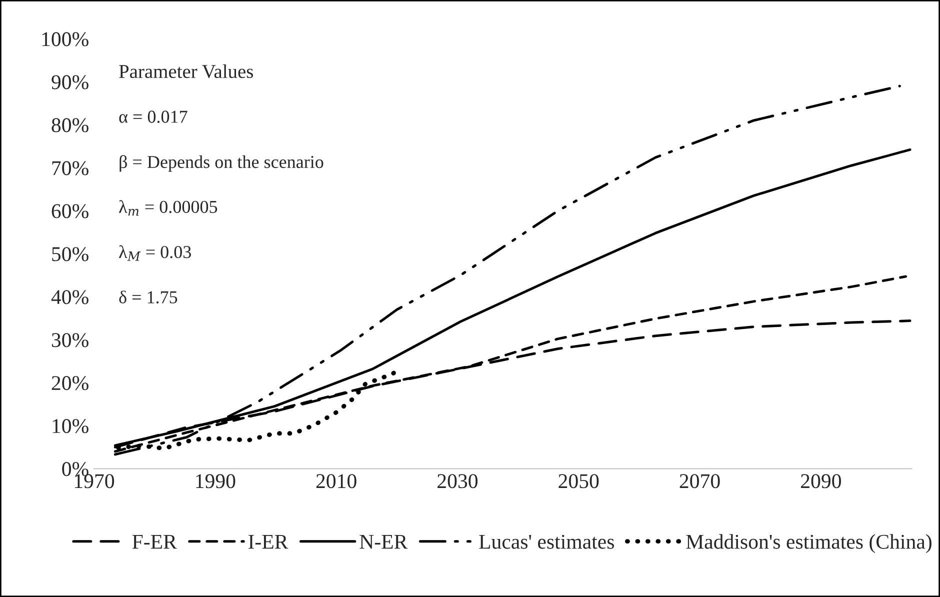  I want to click on annotation: λ$_{M}$ = 0.03, so click(155, 253).